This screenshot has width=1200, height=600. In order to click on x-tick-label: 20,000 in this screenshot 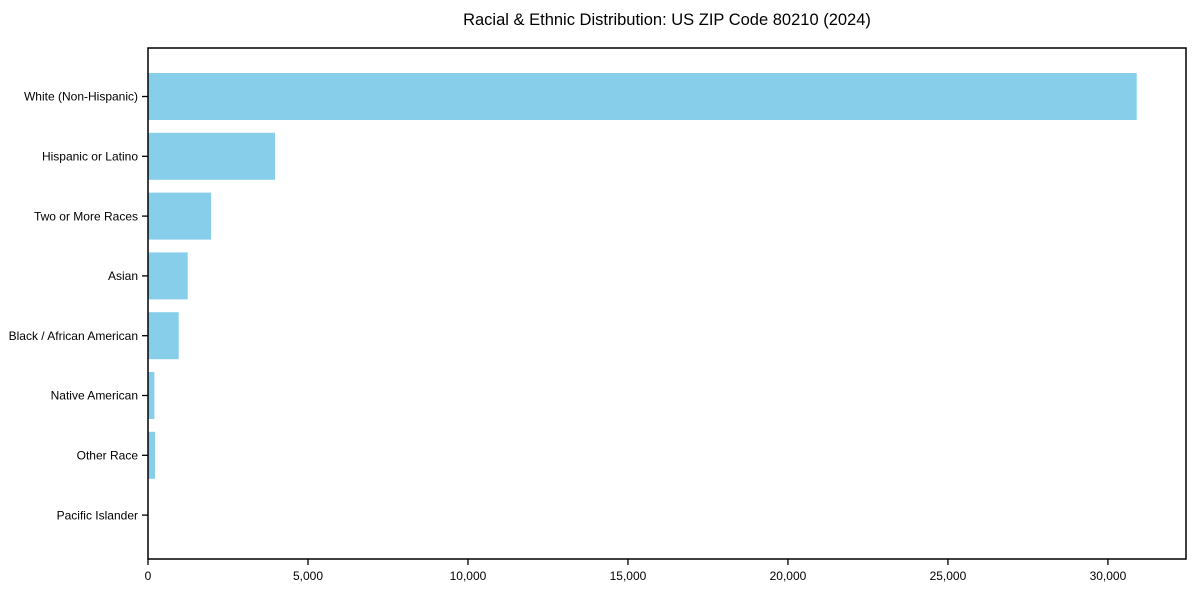, I will do `click(788, 576)`.